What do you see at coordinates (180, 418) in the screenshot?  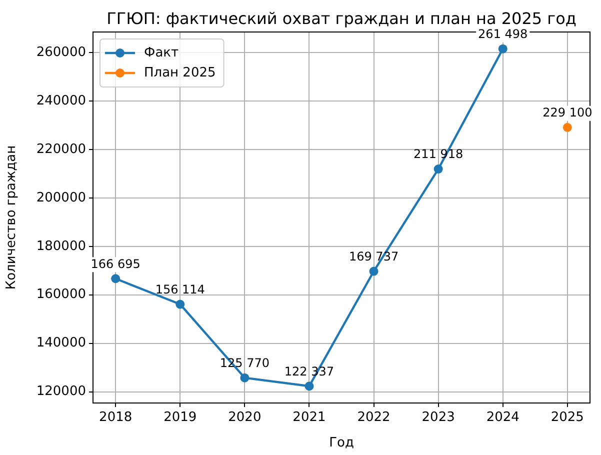 I see `x-tick-label: 2019` at bounding box center [180, 418].